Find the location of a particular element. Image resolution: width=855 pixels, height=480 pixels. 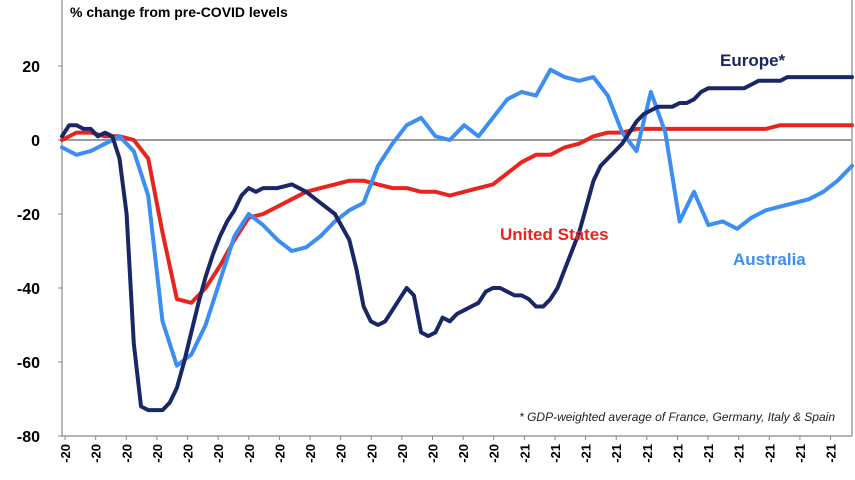

series-label-united-states: United States is located at coordinates (554, 234).